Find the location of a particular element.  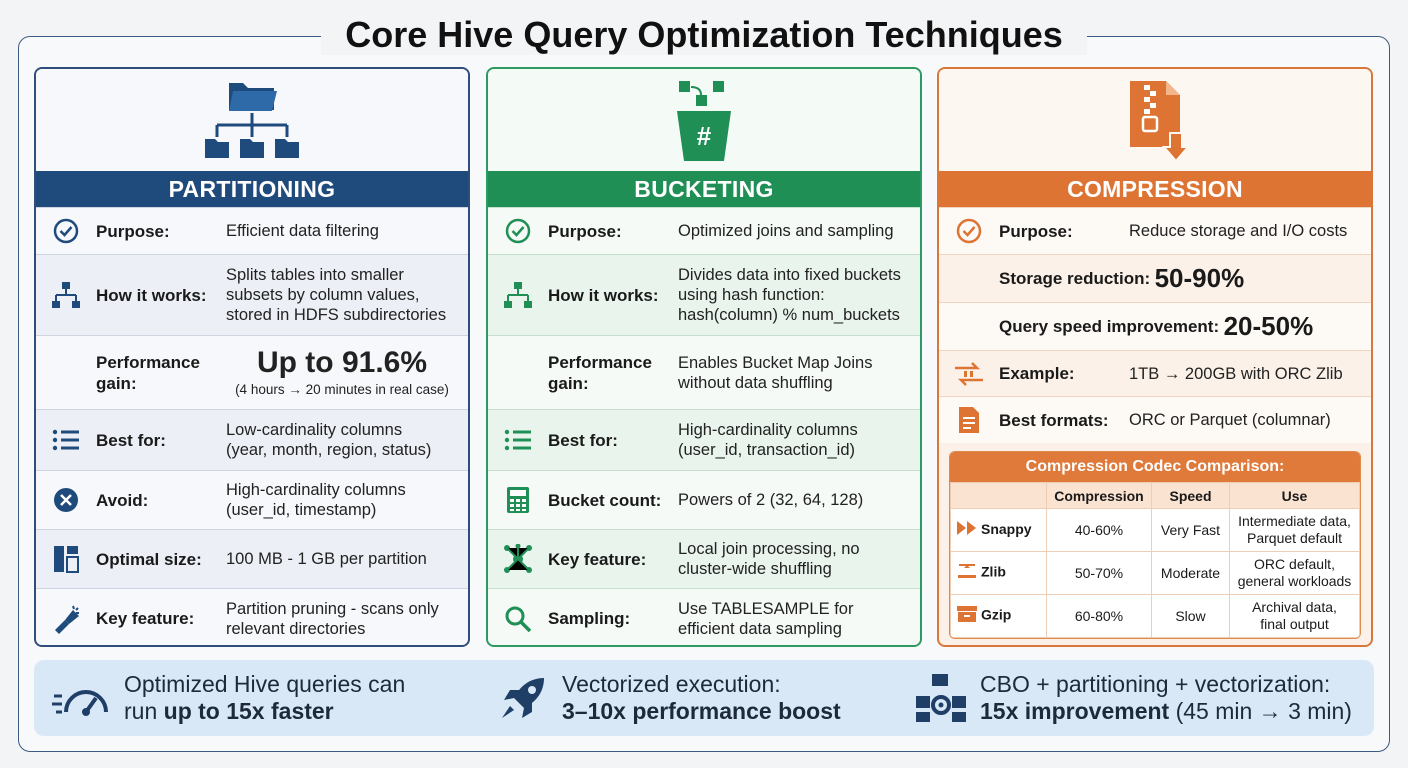

partitioning-banner: PARTITIONING is located at coordinates (252, 189).